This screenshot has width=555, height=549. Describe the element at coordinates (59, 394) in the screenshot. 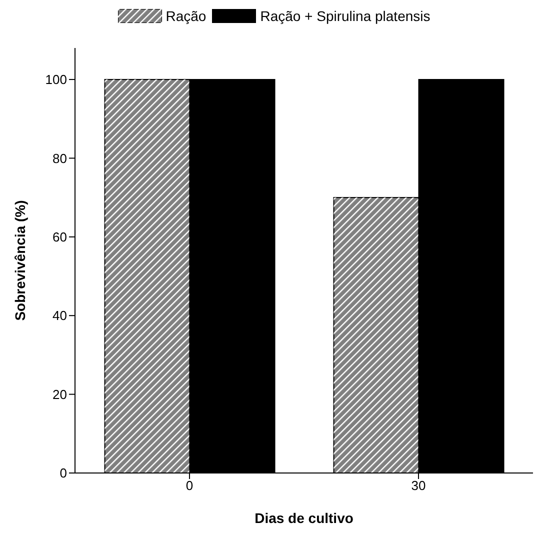

I see `y-tick-label: 20` at that location.